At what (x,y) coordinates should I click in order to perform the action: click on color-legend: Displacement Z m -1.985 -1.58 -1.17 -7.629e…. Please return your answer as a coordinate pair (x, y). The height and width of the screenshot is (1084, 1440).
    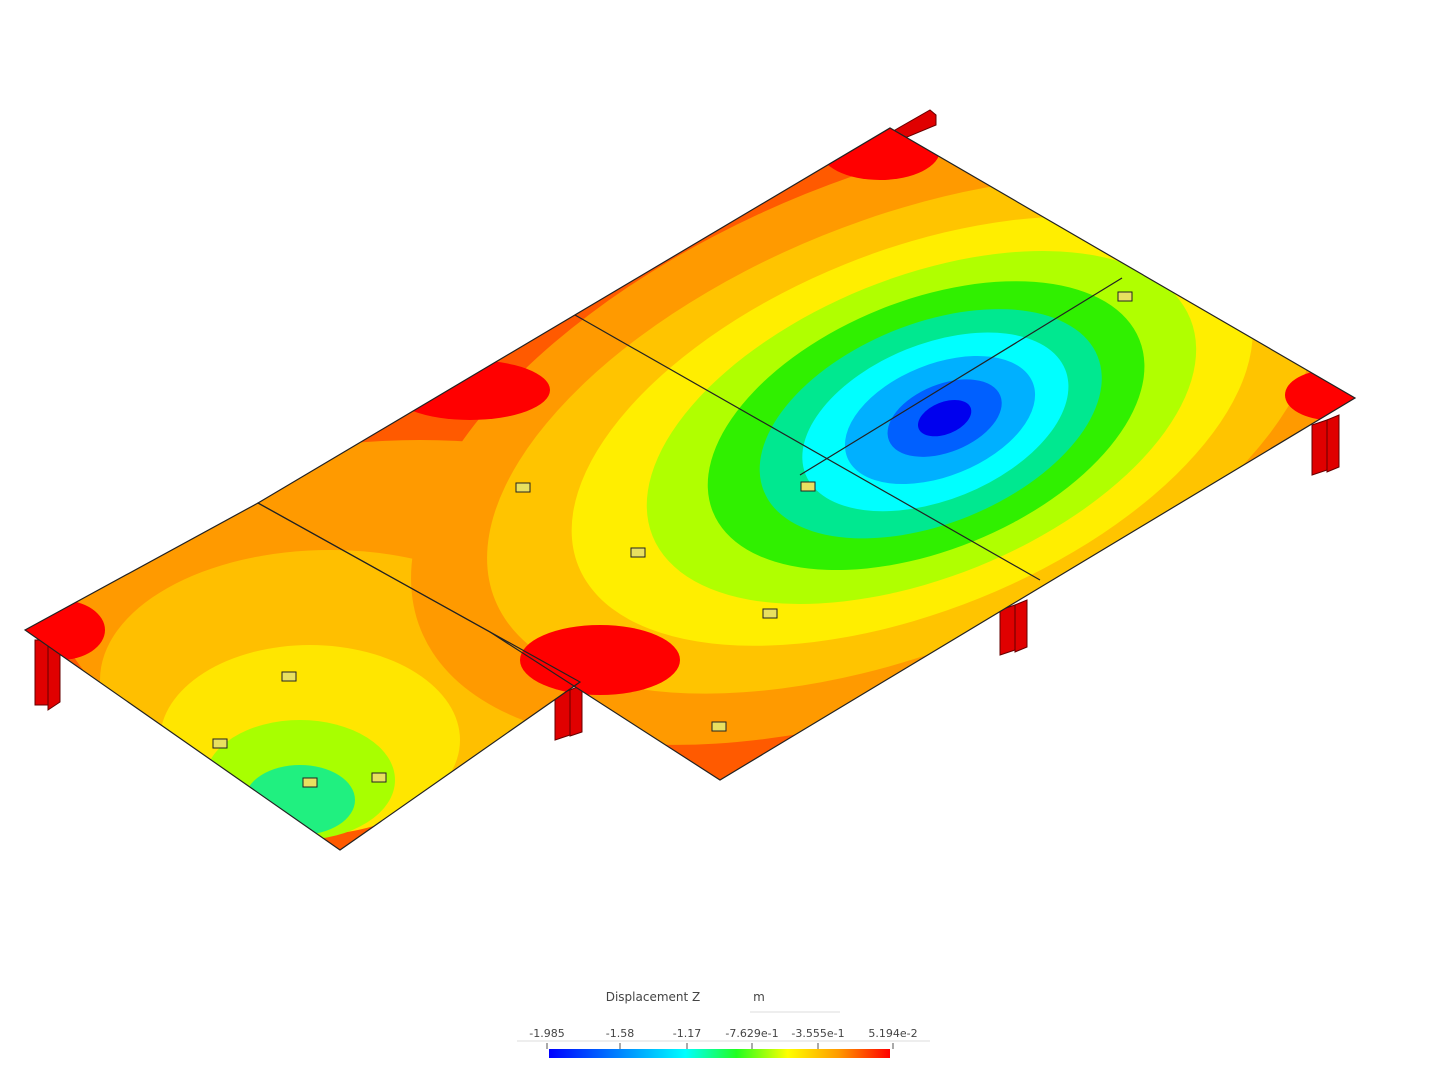
    Looking at the image, I should click on (723, 1024).